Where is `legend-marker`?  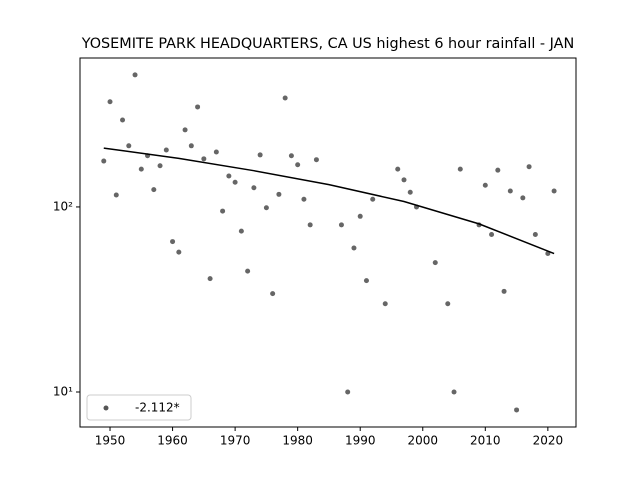 legend-marker is located at coordinates (106, 408).